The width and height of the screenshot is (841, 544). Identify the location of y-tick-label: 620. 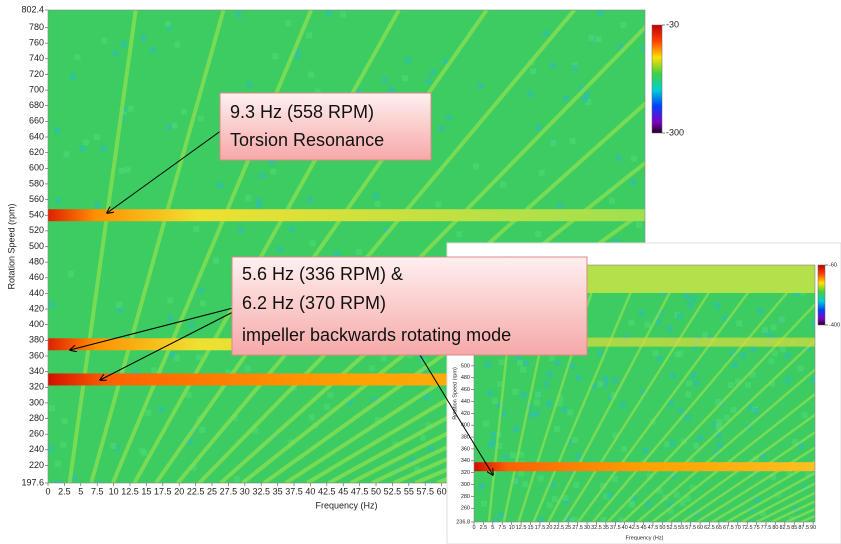
(36, 152).